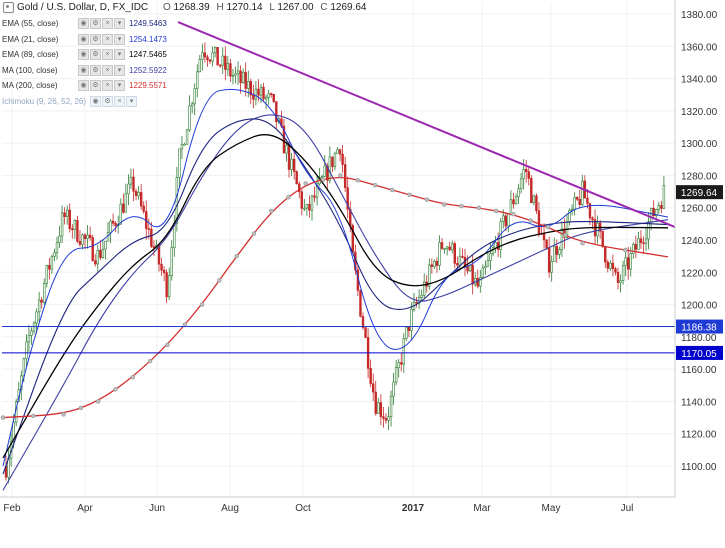  Describe the element at coordinates (362, 339) in the screenshot. I see `horizontal-levels: 1186.38 1170.05` at that location.